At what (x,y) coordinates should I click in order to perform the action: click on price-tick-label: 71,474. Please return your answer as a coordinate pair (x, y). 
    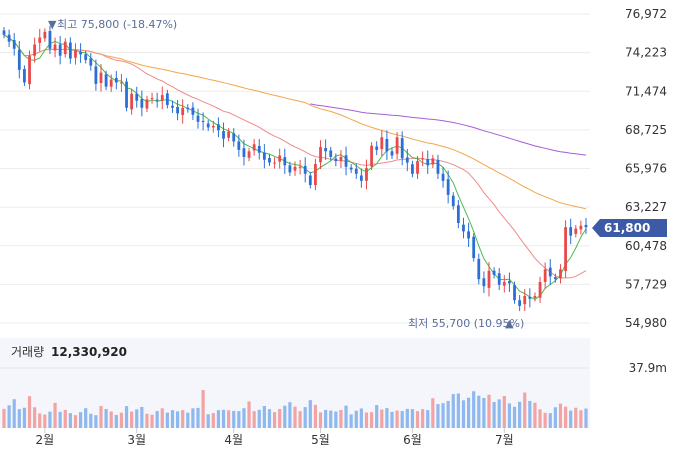
    Looking at the image, I should click on (646, 91).